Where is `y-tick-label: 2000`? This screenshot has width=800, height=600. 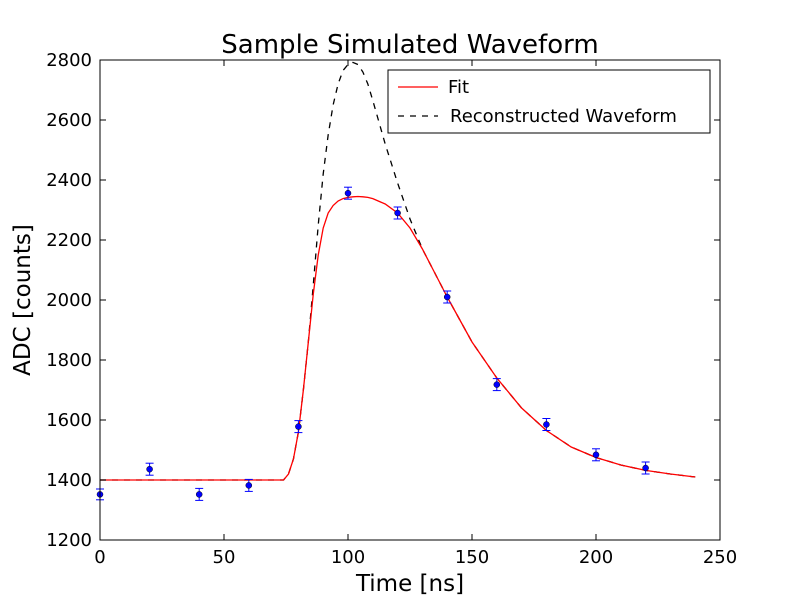
y-tick-label: 2000 is located at coordinates (69, 300).